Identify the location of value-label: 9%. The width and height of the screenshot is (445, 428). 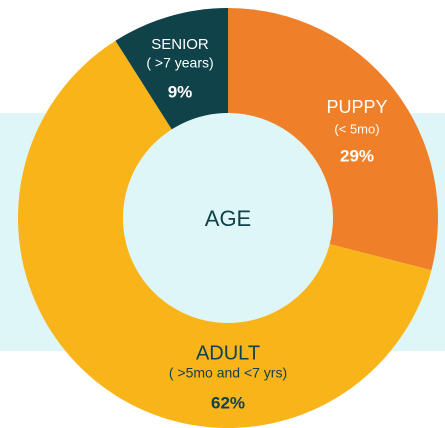
(180, 91).